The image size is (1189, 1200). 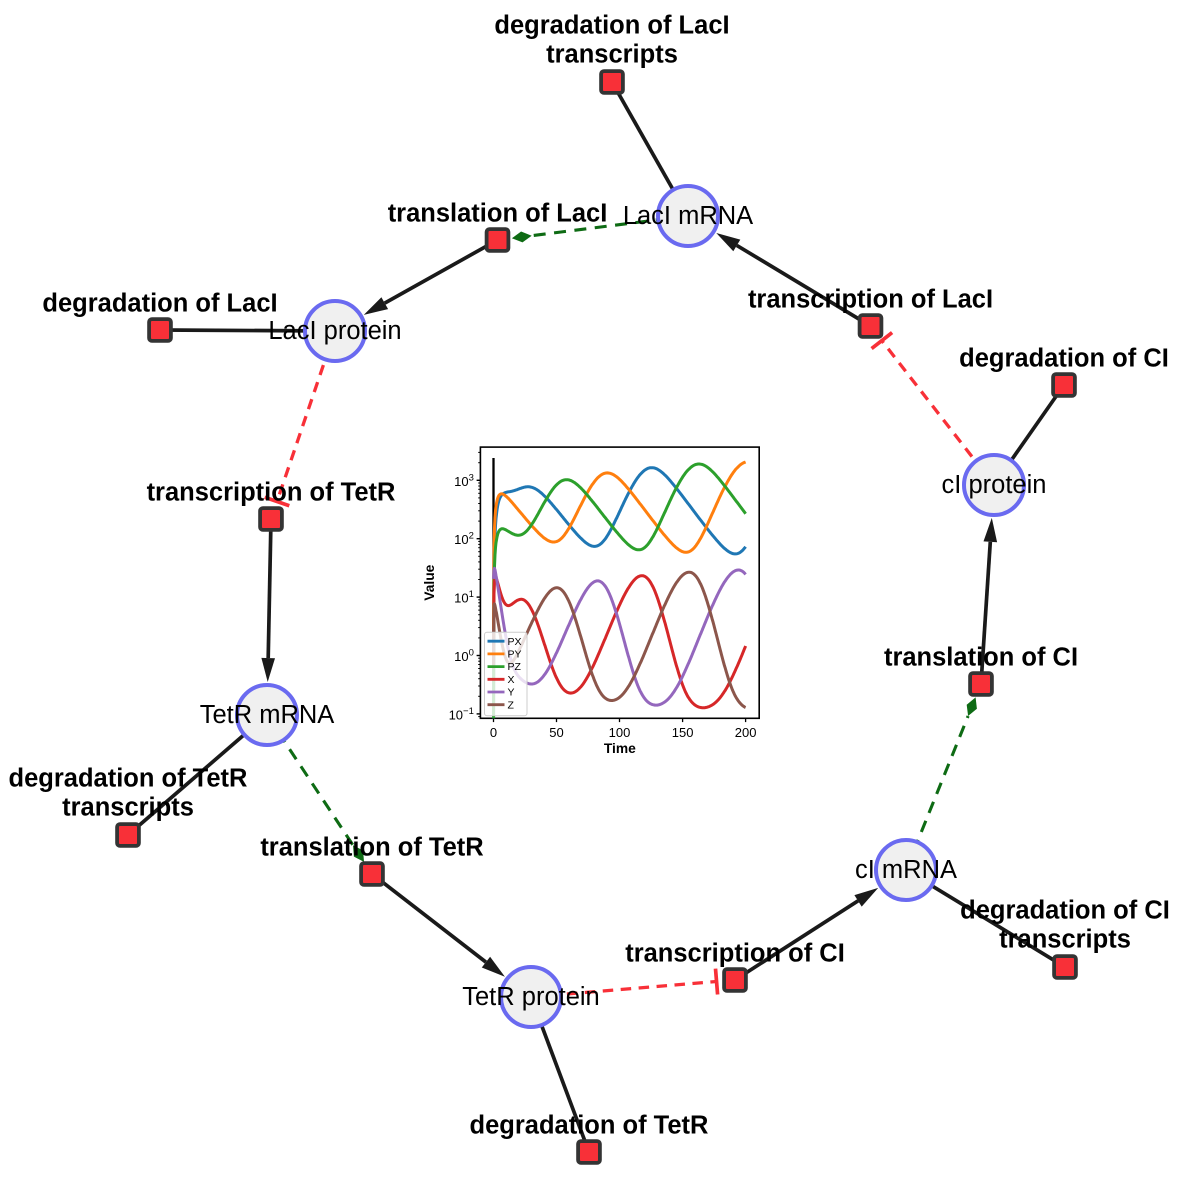 I want to click on svg-text: transcription of LacI, so click(x=870, y=300).